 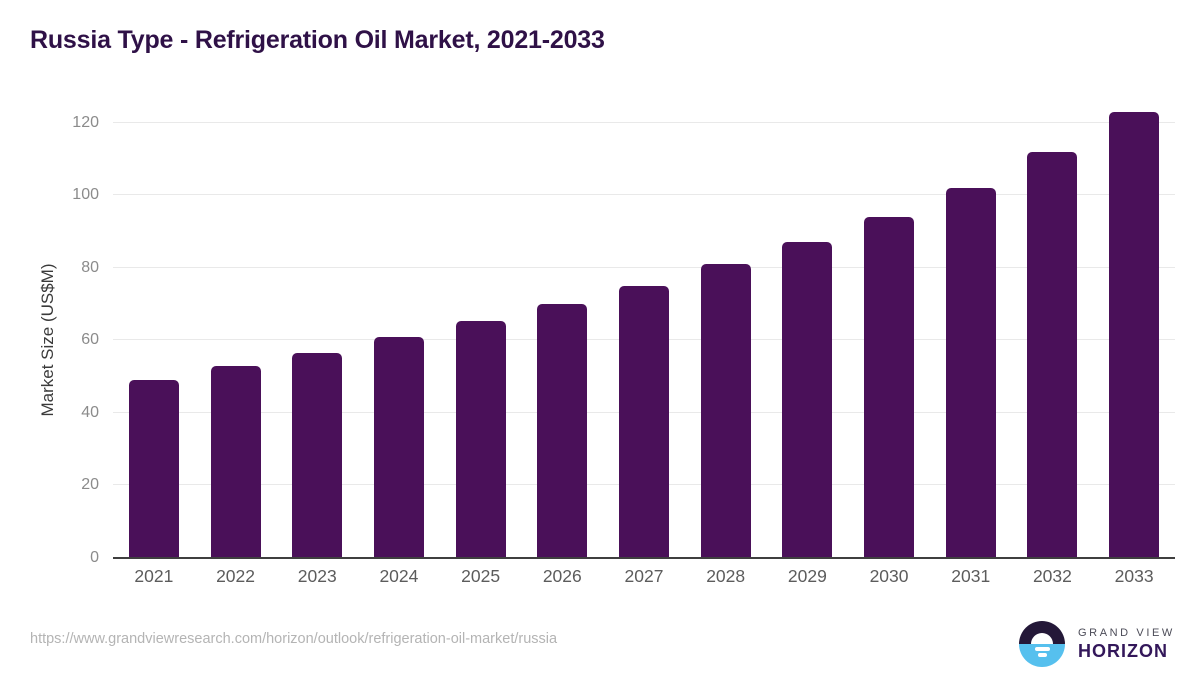 What do you see at coordinates (235, 461) in the screenshot?
I see `bar-2022` at bounding box center [235, 461].